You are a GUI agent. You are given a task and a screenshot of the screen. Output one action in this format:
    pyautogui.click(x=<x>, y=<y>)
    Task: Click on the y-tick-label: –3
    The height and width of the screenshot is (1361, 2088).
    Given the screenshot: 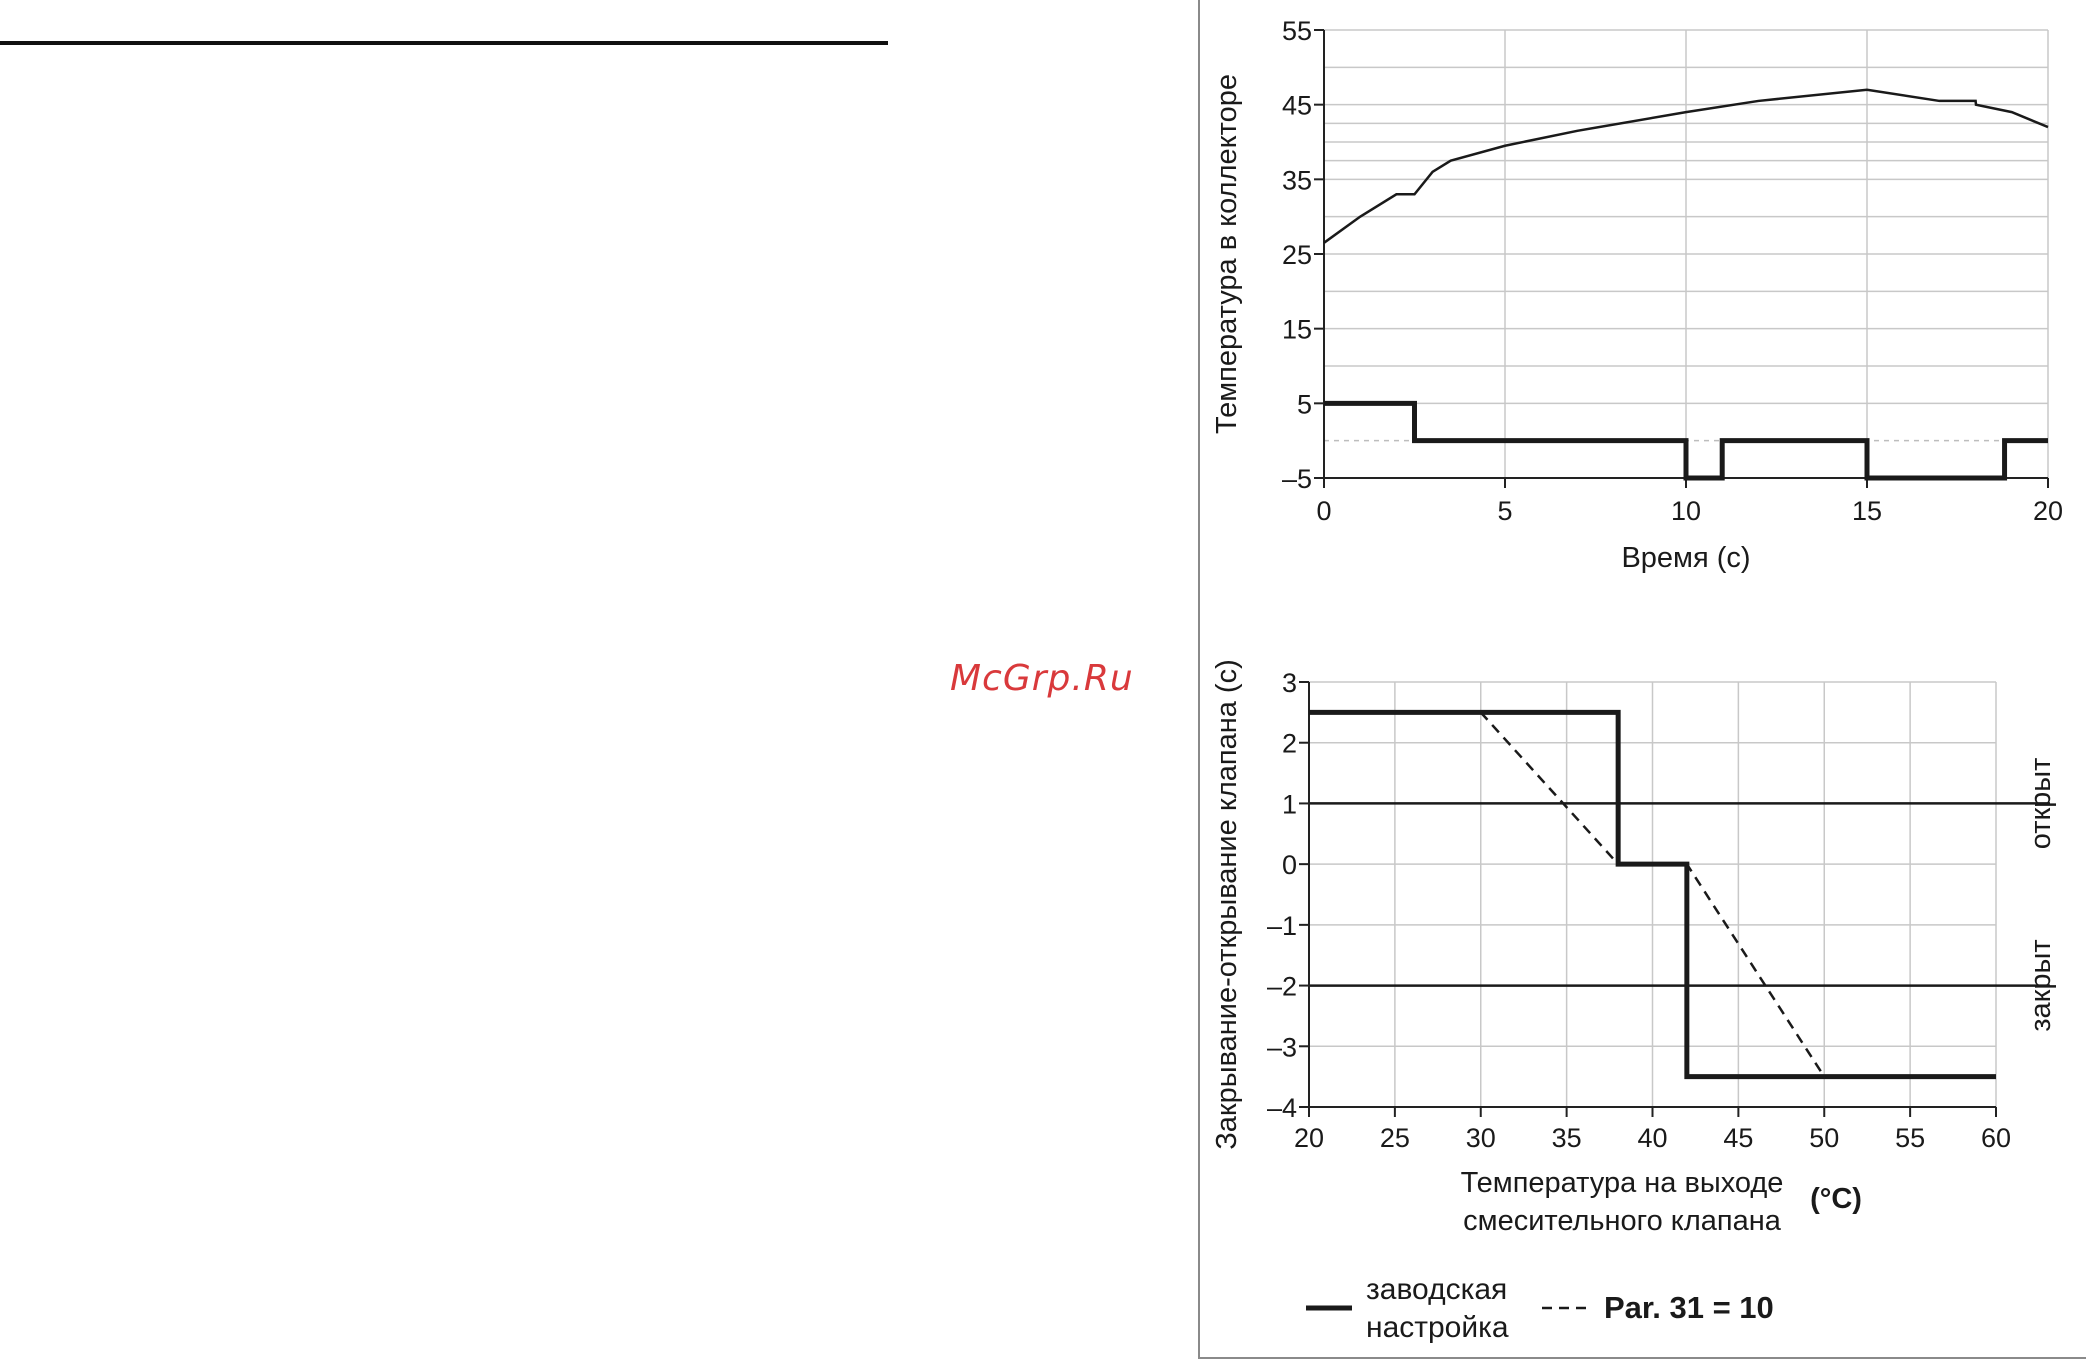 What is the action you would take?
    pyautogui.click(x=1282, y=1047)
    